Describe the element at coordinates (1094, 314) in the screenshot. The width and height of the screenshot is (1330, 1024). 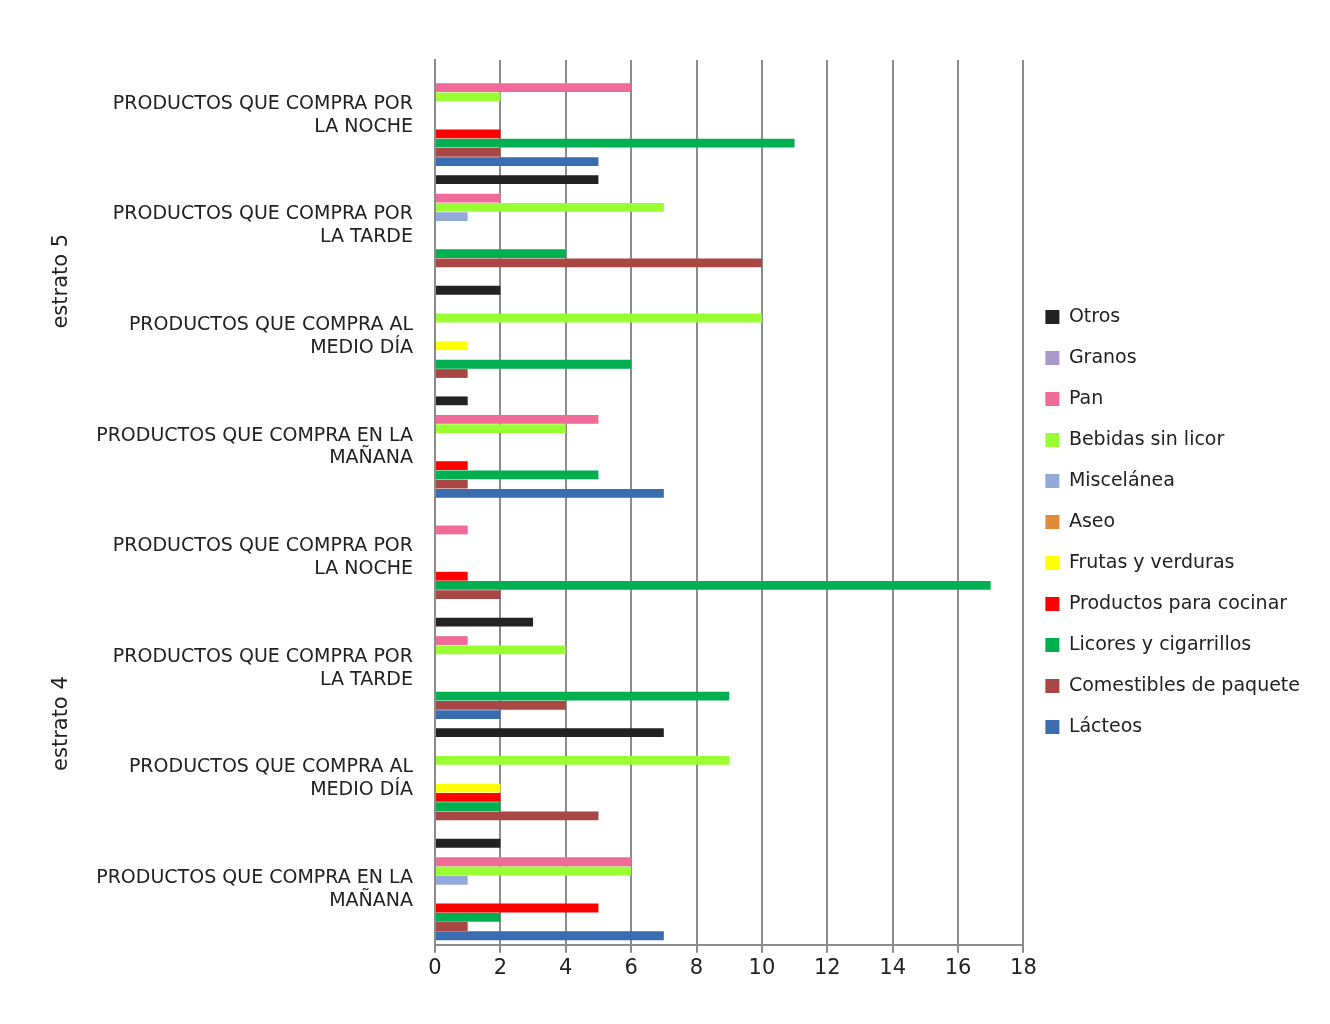
I see `legend-label: Otros` at that location.